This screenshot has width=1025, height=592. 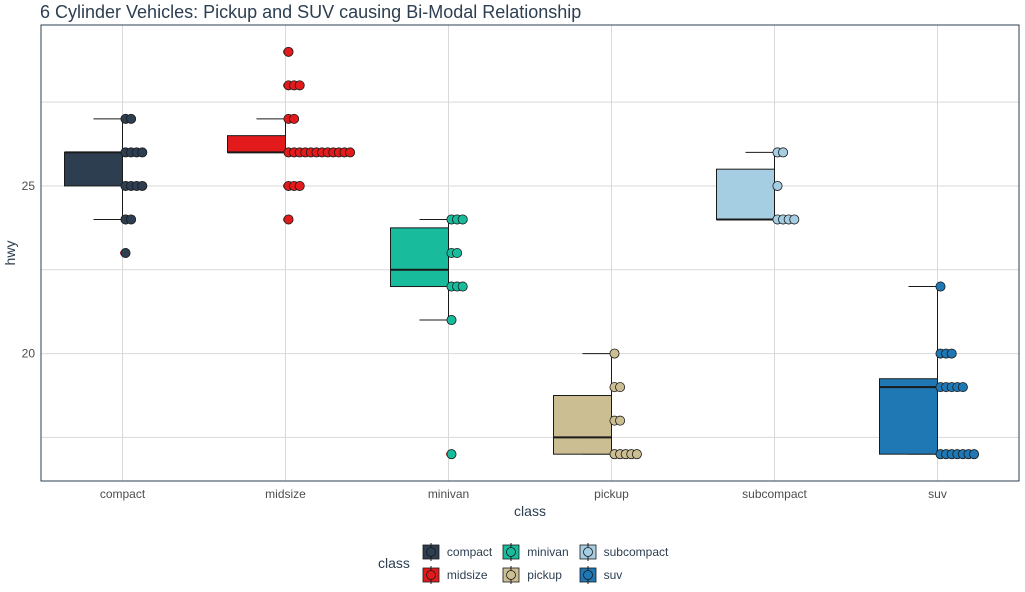 I want to click on legend-item-compact: compact, so click(x=457, y=551).